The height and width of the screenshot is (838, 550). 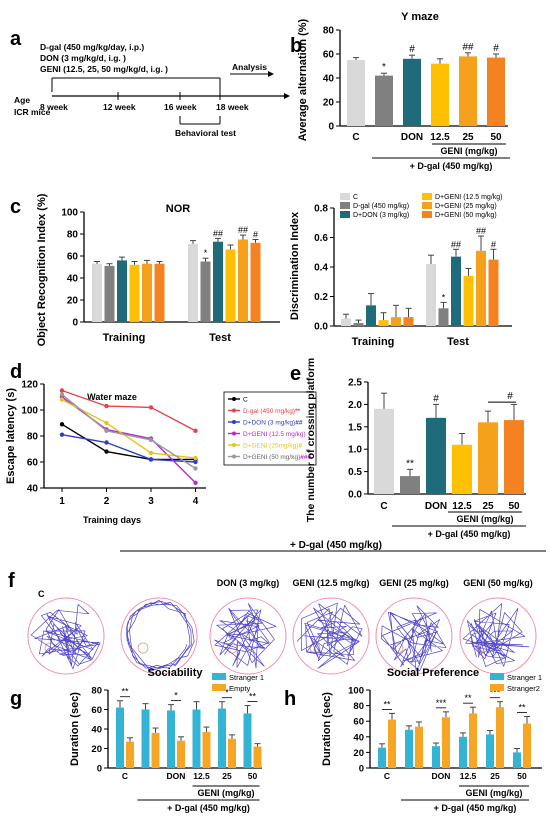 I want to click on age-label: Age, so click(x=22, y=100).